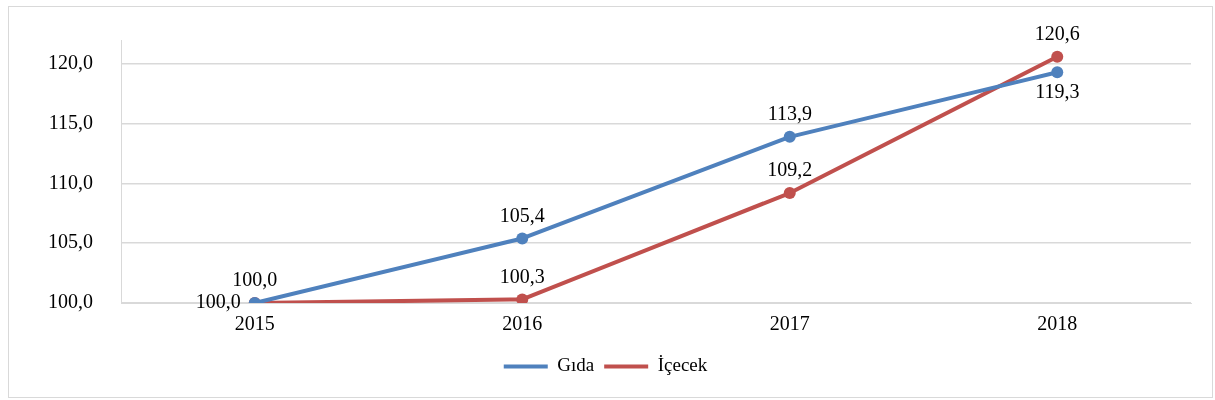 The image size is (1215, 400). What do you see at coordinates (70, 121) in the screenshot?
I see `y-tick-label: 115,0` at bounding box center [70, 121].